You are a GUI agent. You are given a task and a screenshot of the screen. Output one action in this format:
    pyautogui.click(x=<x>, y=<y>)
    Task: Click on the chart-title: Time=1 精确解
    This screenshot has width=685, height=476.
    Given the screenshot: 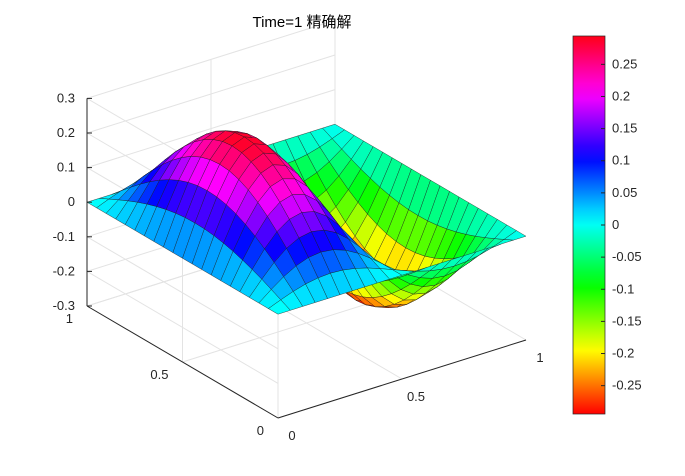 What is the action you would take?
    pyautogui.click(x=301, y=22)
    